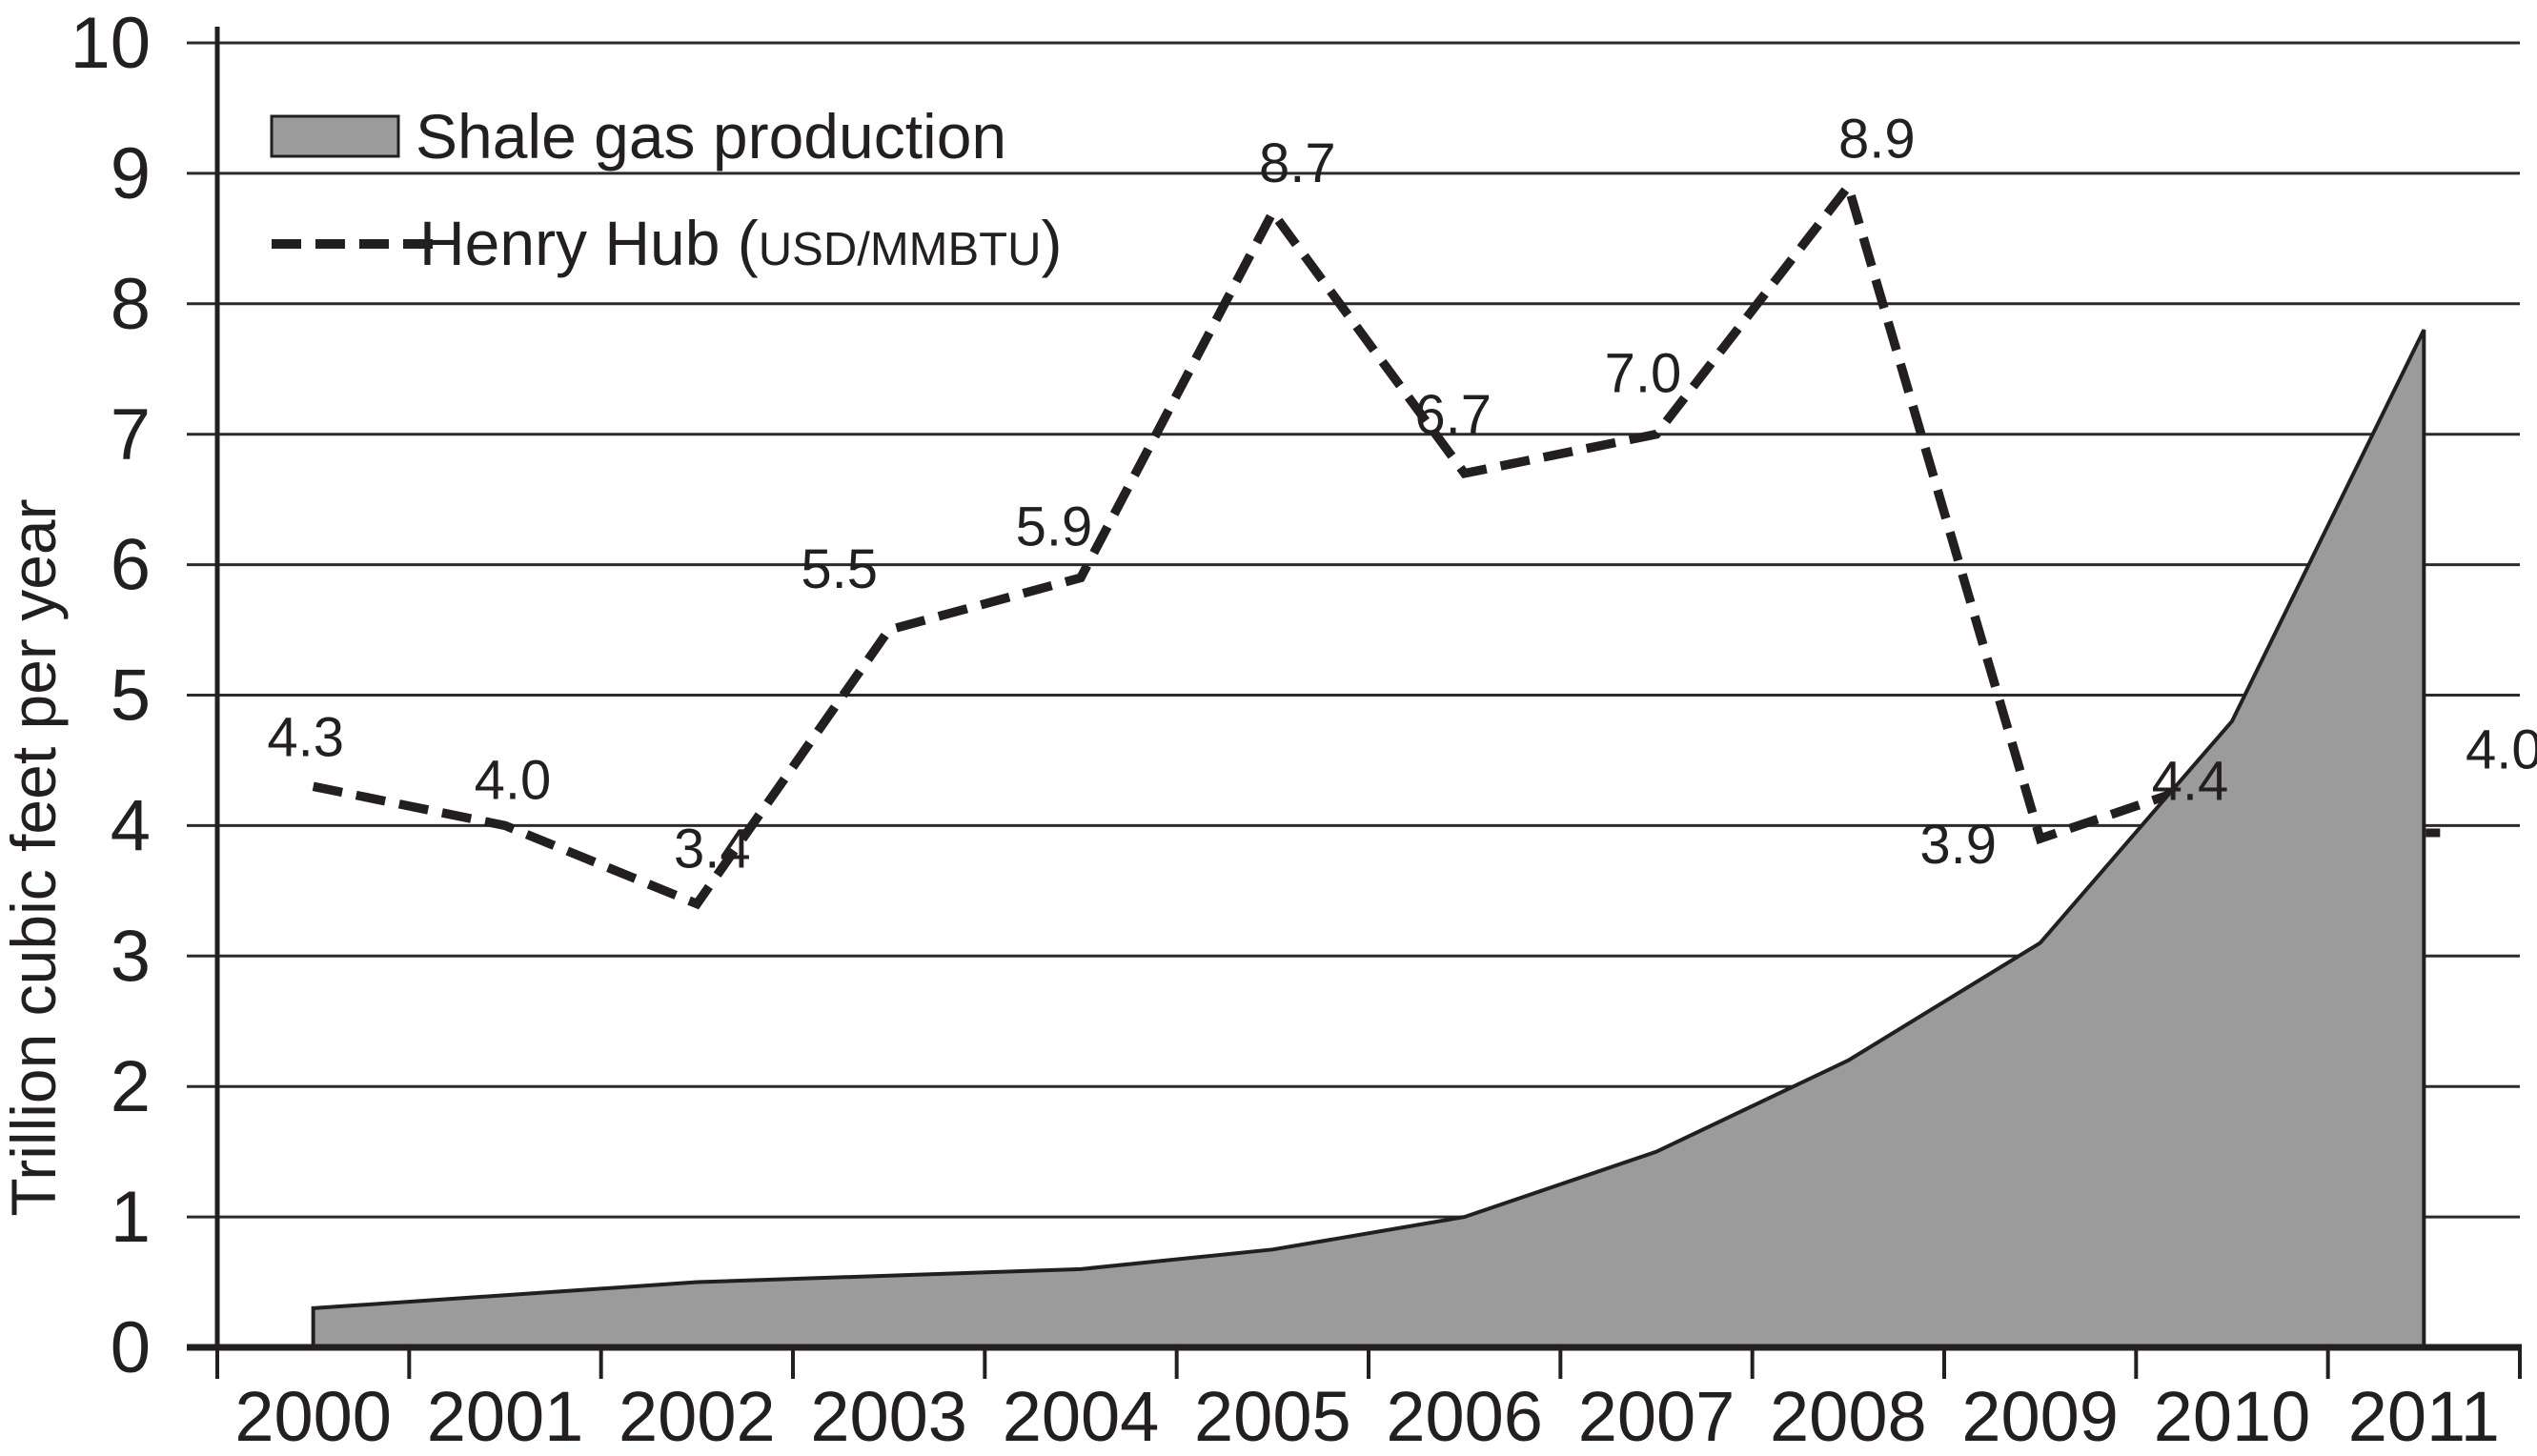 The image size is (2537, 1456). What do you see at coordinates (2190, 782) in the screenshot?
I see `value-label: 4.4` at bounding box center [2190, 782].